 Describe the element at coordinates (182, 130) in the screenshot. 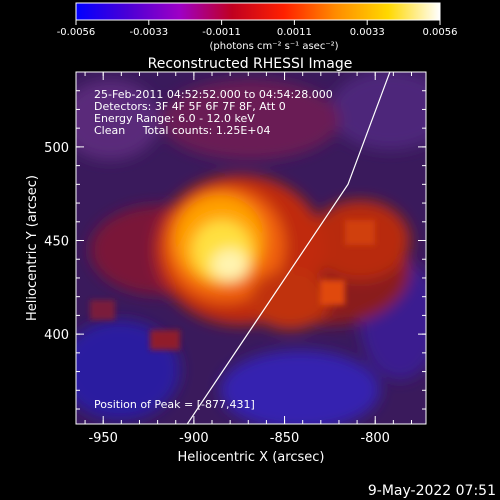

I see `info-line-clean: Clean Total counts: 1.25E+04` at that location.